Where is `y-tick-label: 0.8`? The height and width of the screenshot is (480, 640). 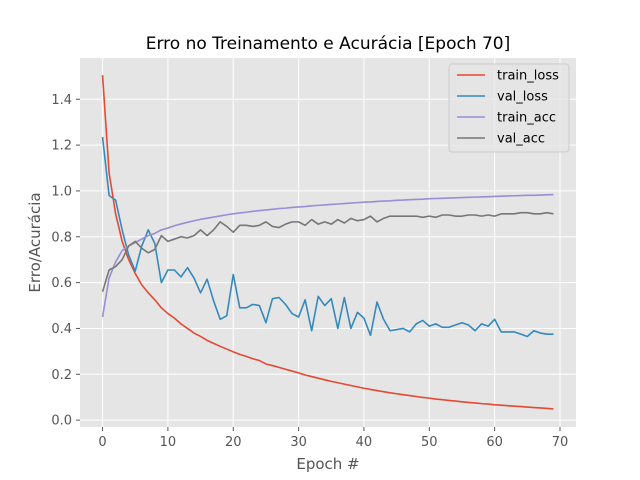
y-tick-label: 0.8 is located at coordinates (61, 237).